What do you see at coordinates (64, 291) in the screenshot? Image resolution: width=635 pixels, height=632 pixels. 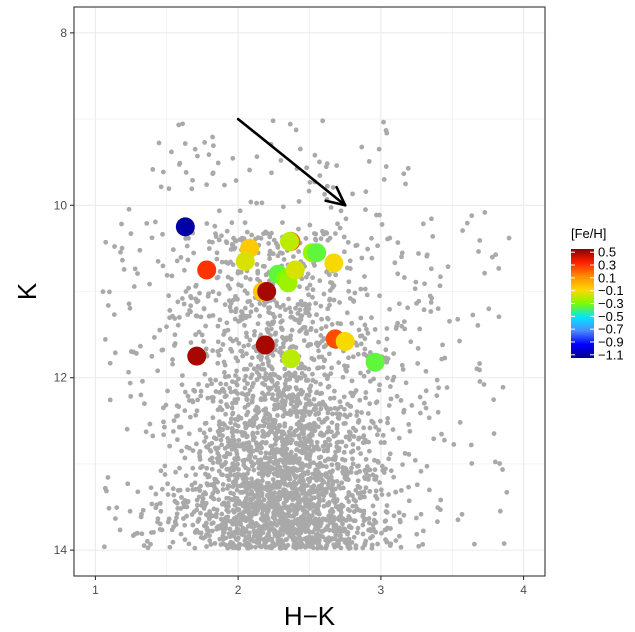 I see `y-axis-ticks: 8 10 12 14` at bounding box center [64, 291].